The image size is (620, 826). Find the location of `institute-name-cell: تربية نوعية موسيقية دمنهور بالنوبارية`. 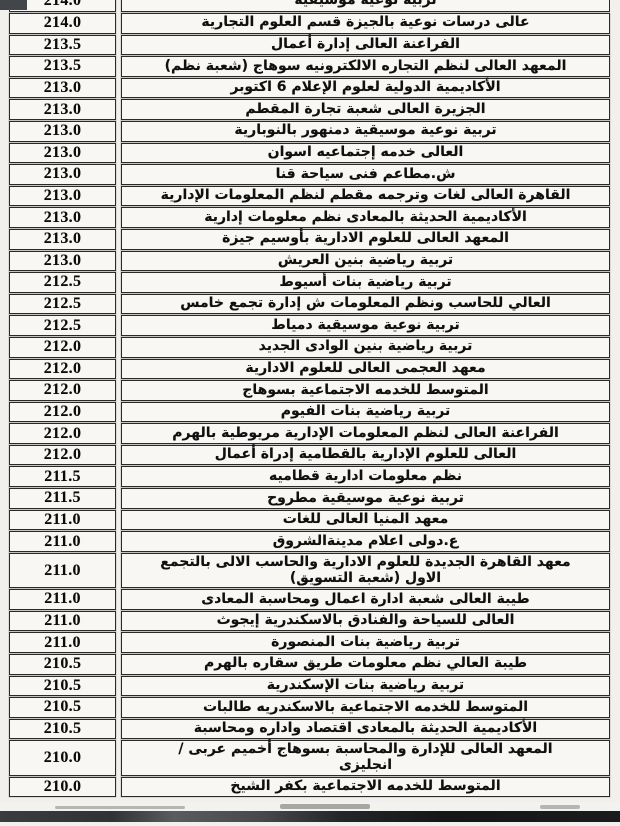

institute-name-cell: تربية نوعية موسيقية دمنهور بالنوبارية is located at coordinates (365, 131).